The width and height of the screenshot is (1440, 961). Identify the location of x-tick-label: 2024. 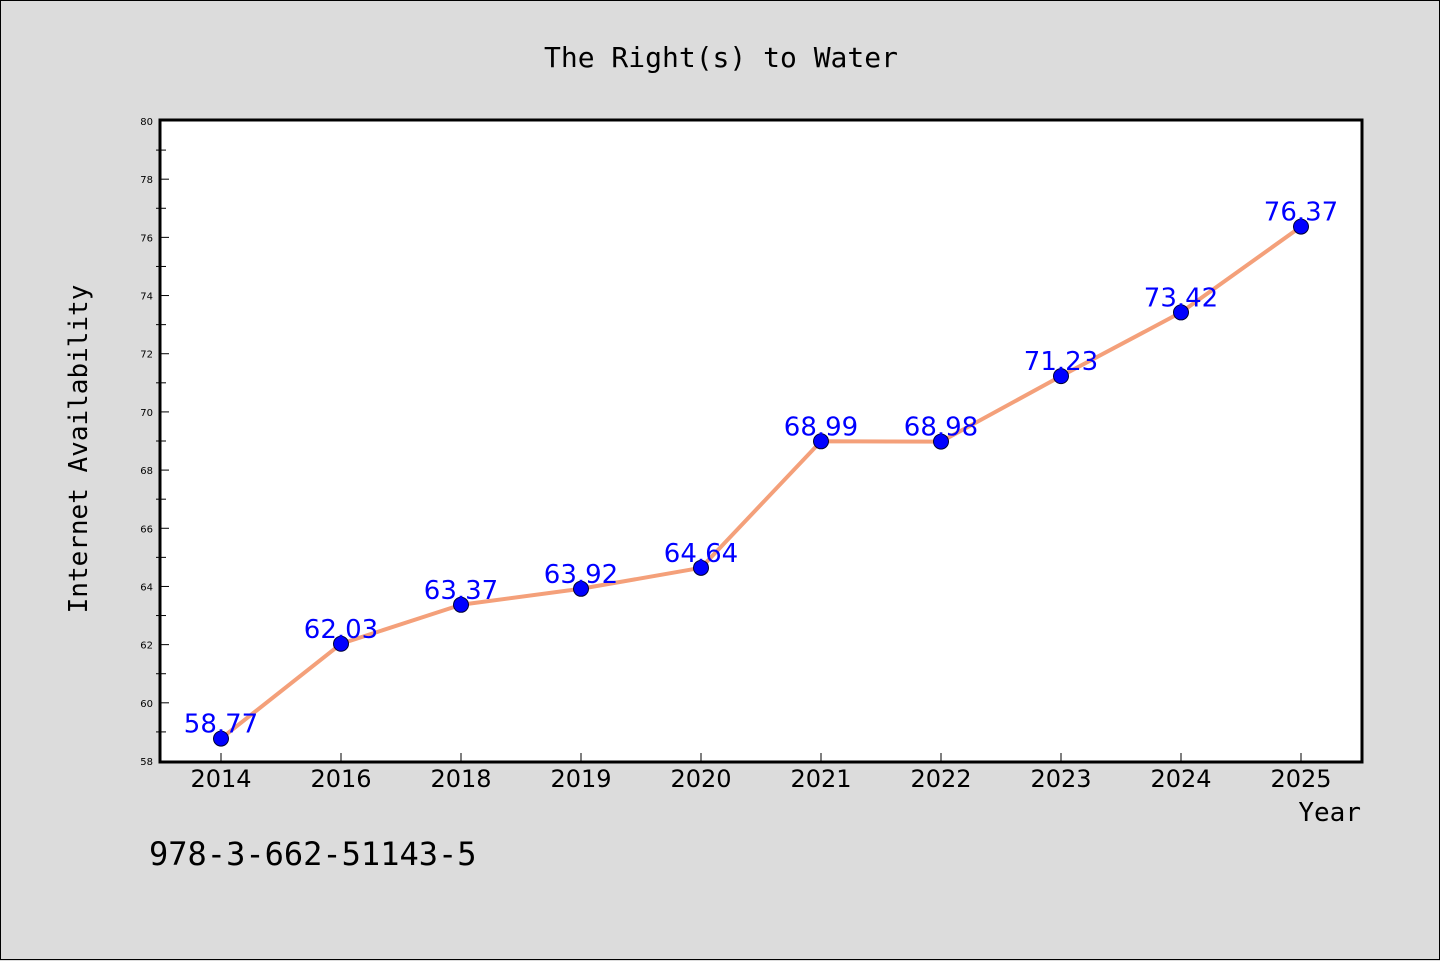
(1180, 779).